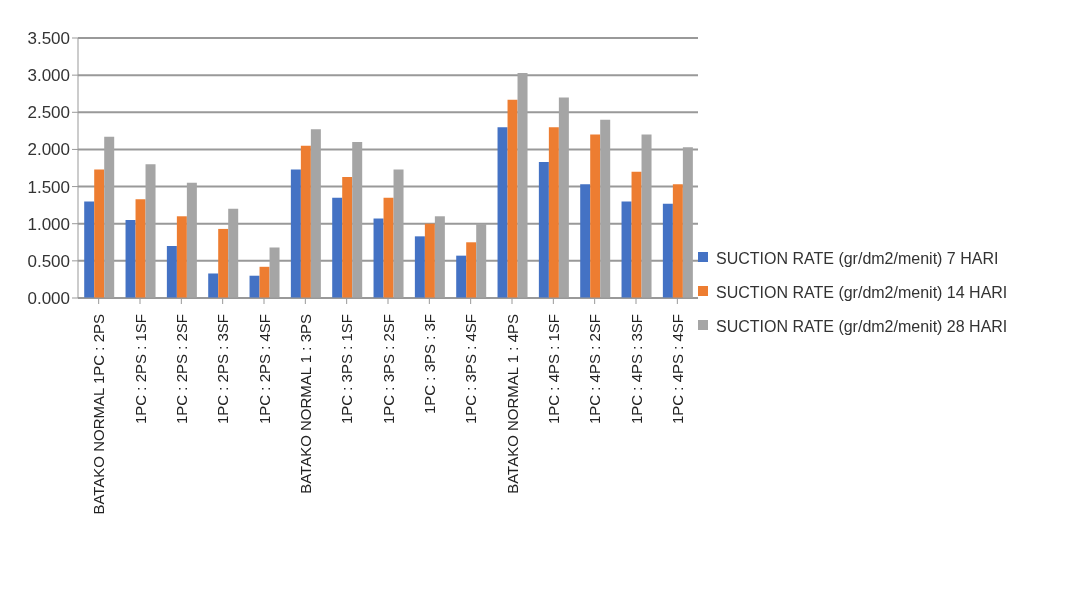 Image resolution: width=1066 pixels, height=596 pixels. Describe the element at coordinates (48, 224) in the screenshot. I see `y-tick-label: 1.000` at that location.